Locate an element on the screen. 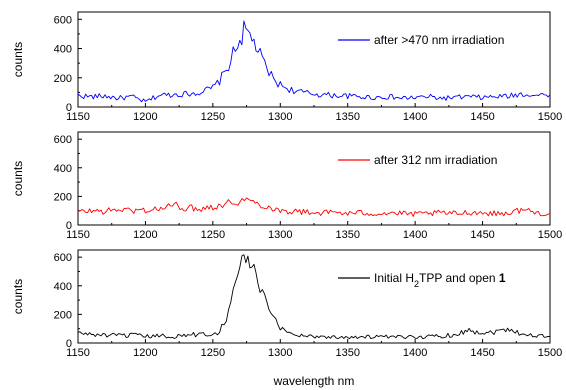 This screenshot has height=390, width=566. x-axis-title: wavelength nm is located at coordinates (314, 381).